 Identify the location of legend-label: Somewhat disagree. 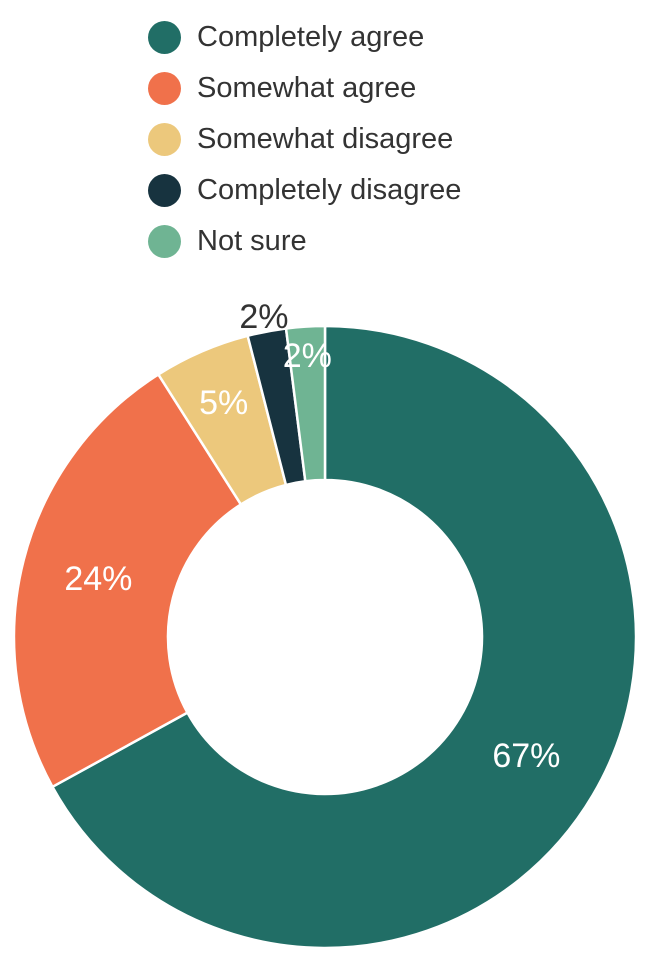
(325, 139).